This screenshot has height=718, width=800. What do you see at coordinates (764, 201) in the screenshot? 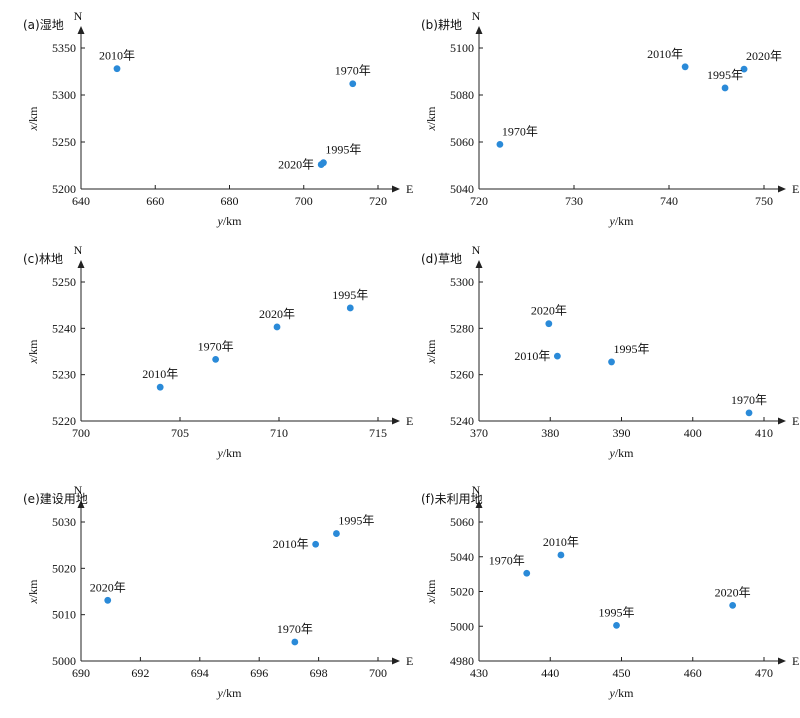
I see `x-tick-label: 750` at bounding box center [764, 201].